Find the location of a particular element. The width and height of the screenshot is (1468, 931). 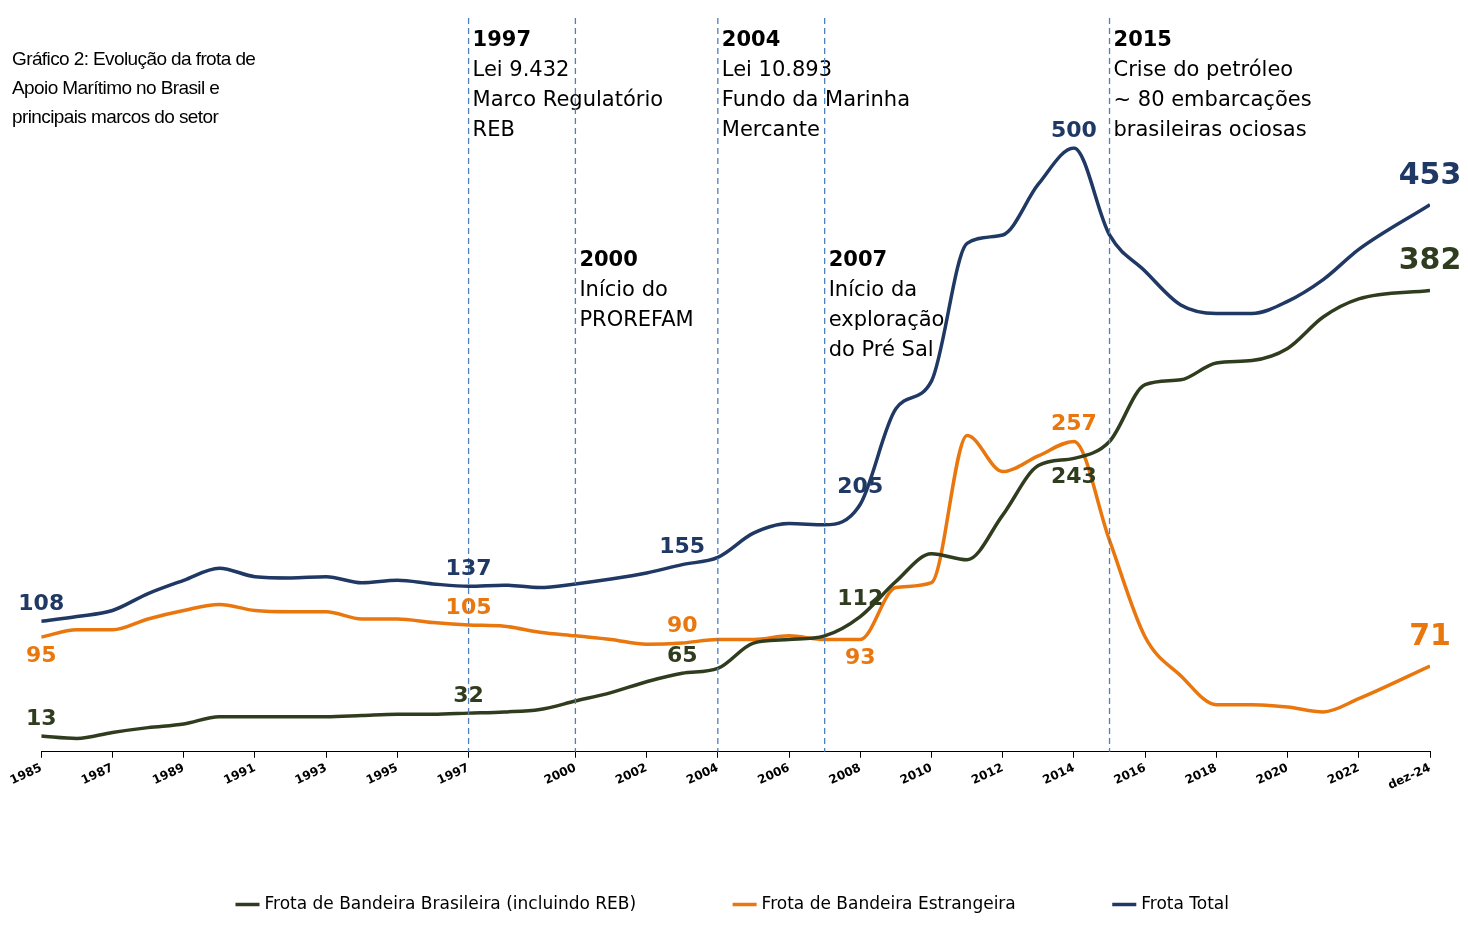

data-label: 155 is located at coordinates (682, 546).